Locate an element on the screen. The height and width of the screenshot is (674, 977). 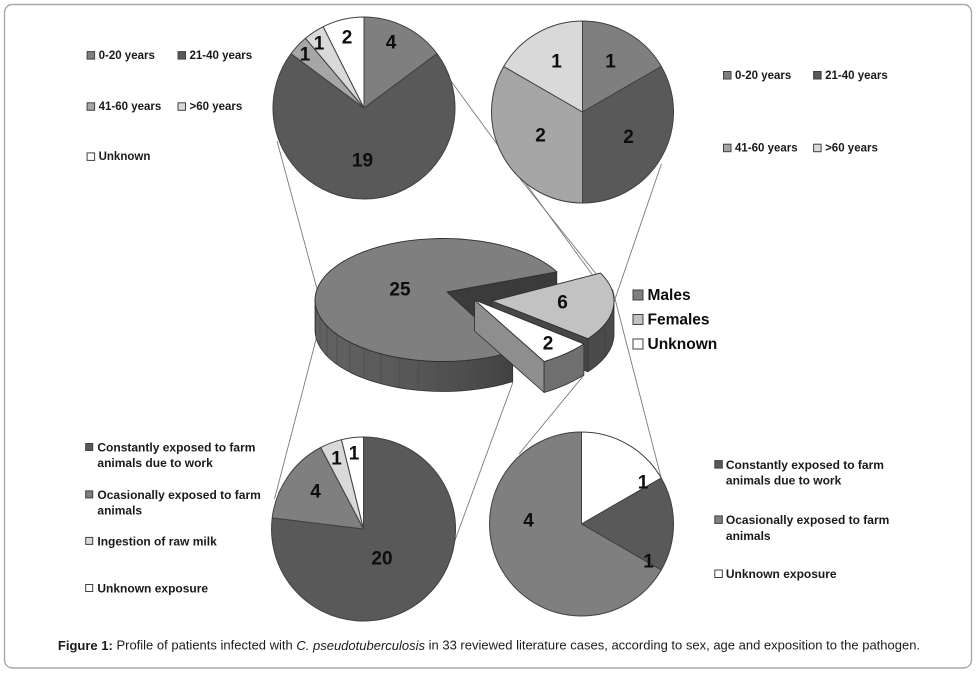
svg-text: 20 is located at coordinates (381, 559).